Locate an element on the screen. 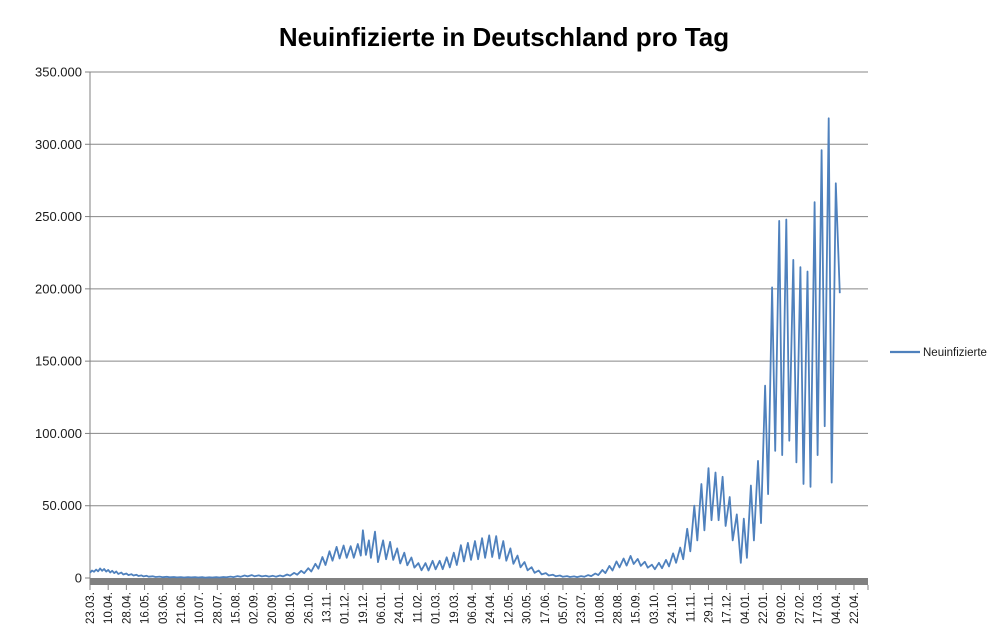 This screenshot has height=644, width=1005. x-axis-label: 19.03. is located at coordinates (455, 608).